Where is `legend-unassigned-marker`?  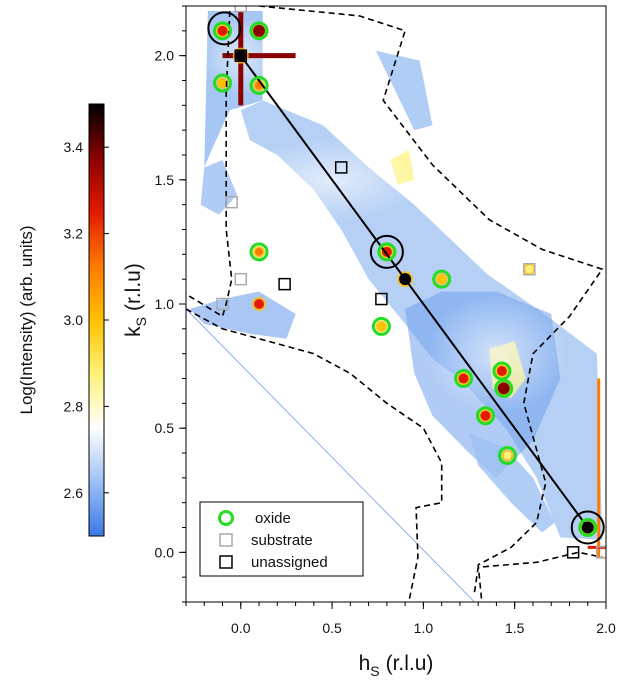
legend-unassigned-marker is located at coordinates (226, 562).